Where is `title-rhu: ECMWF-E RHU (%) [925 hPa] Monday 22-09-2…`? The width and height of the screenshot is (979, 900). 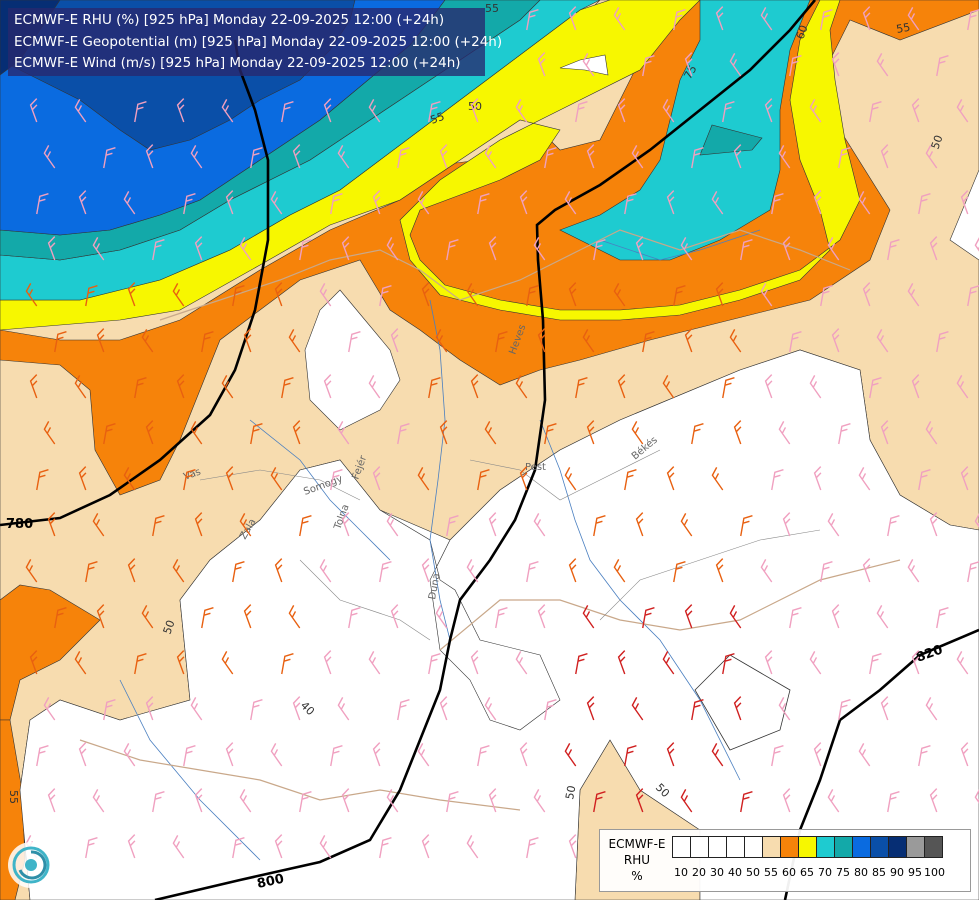 title-rhu: ECMWF-E RHU (%) [925 hPa] Monday 22-09-2… is located at coordinates (229, 20).